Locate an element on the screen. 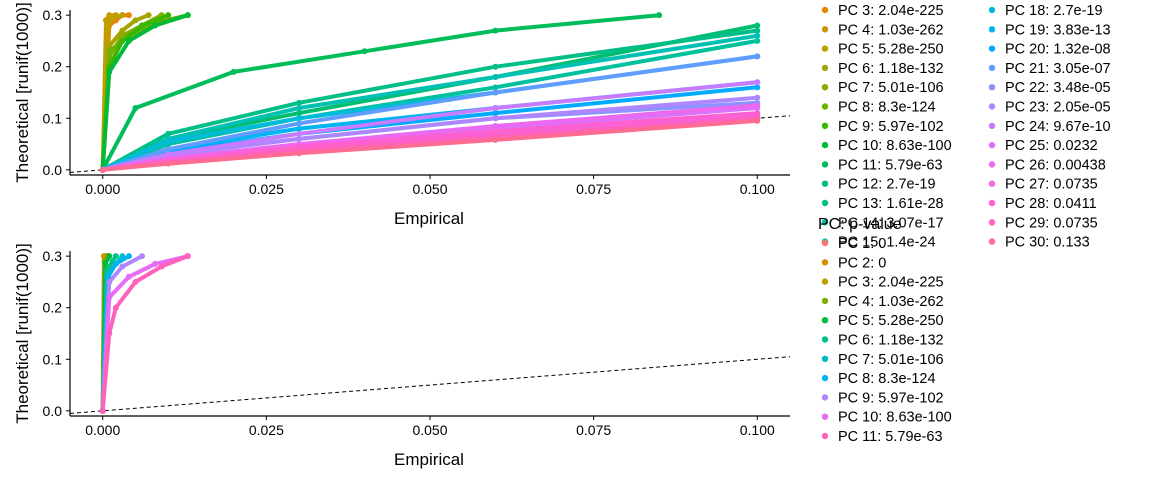  legend-label: PC 11: 5.79e-63 is located at coordinates (890, 437).